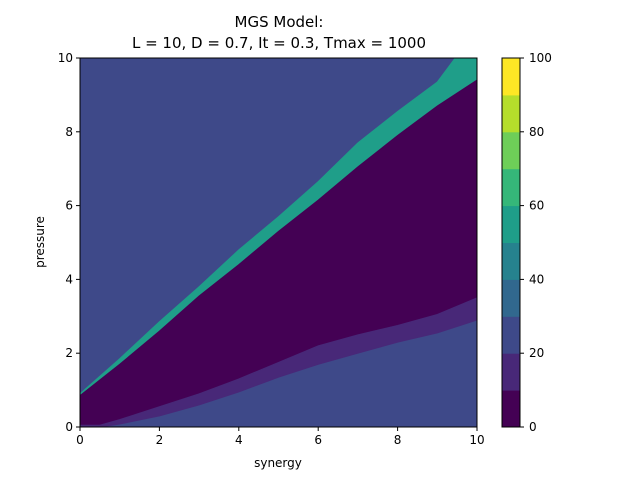 This screenshot has width=640, height=480. What do you see at coordinates (69, 206) in the screenshot?
I see `y-tick-label: 6` at bounding box center [69, 206].